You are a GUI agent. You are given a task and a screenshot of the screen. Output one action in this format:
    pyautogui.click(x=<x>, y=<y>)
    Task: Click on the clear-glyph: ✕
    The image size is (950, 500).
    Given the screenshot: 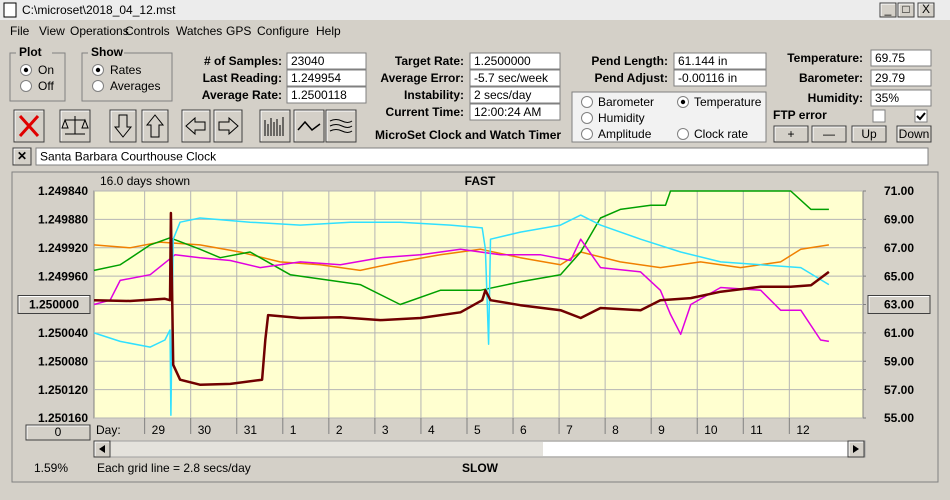 What is the action you would take?
    pyautogui.click(x=22, y=156)
    